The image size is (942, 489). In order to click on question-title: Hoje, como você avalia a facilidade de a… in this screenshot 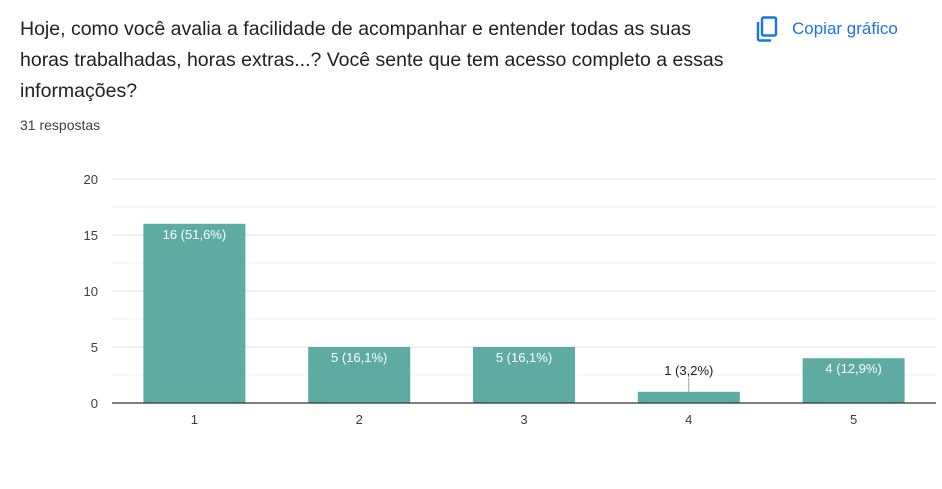, I will do `click(372, 60)`.